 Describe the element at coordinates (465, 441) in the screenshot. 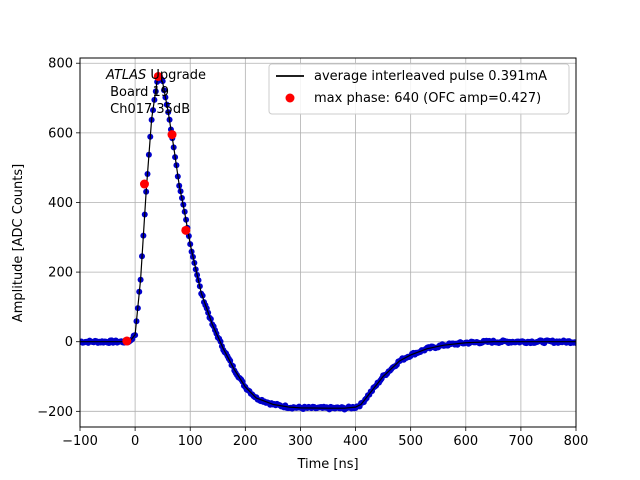

I see `x-tick-label: 600` at that location.